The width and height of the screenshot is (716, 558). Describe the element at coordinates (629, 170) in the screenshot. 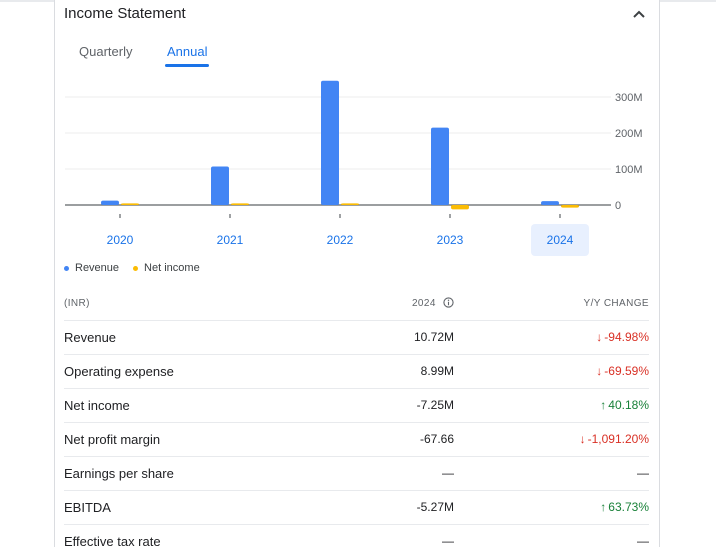

I see `y-tick-label-100M: 100M` at that location.